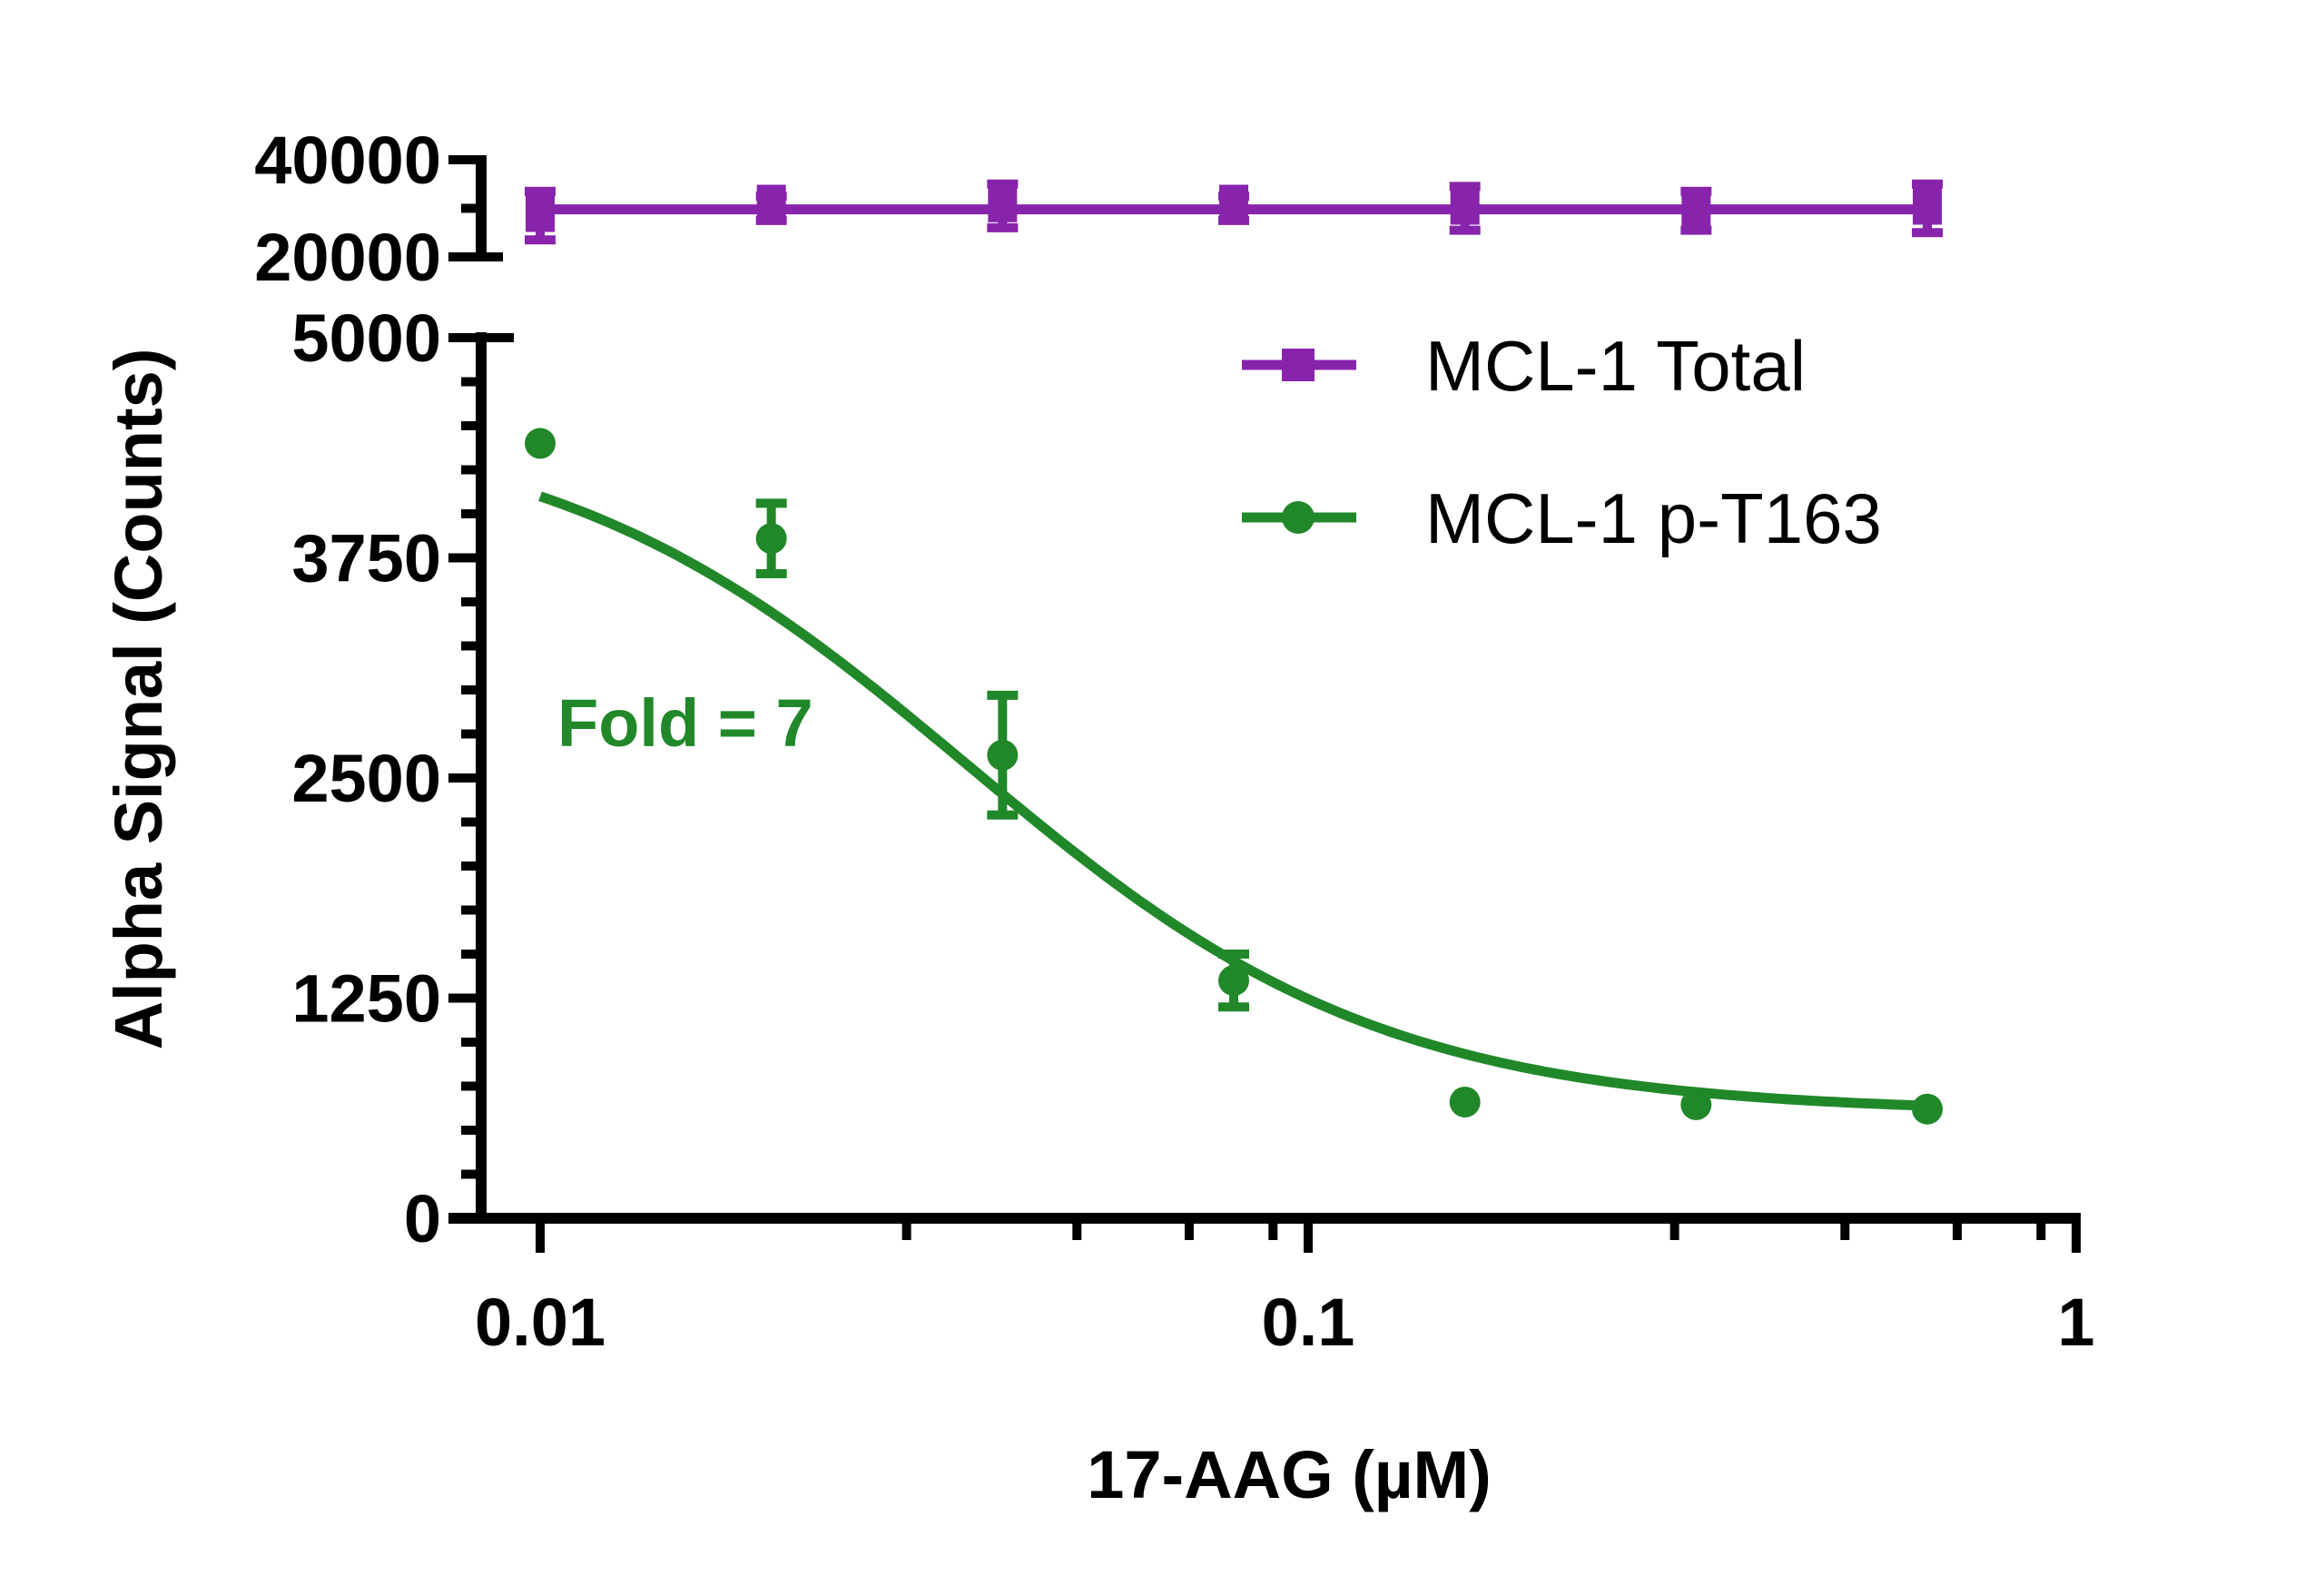 The height and width of the screenshot is (1595, 2324). What do you see at coordinates (1298, 365) in the screenshot?
I see `legend-marker-square-icon` at bounding box center [1298, 365].